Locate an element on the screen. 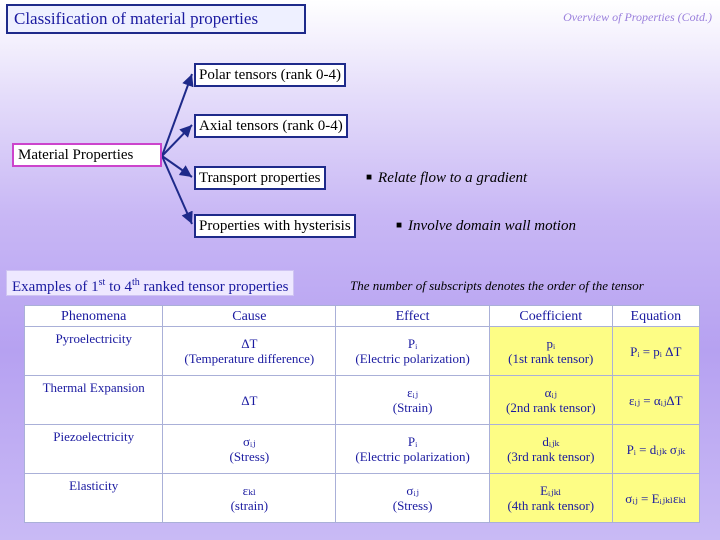 This screenshot has height=540, width=720. cell-effect: σᵢⱼ (Stress) is located at coordinates (412, 498).